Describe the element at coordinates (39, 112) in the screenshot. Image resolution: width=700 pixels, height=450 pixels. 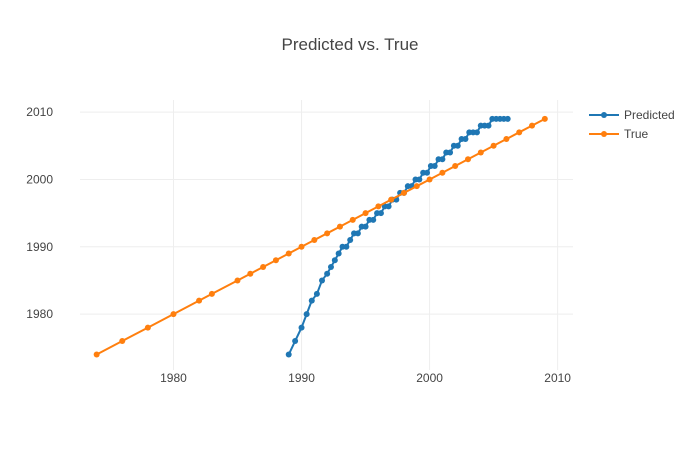
I see `y-tick-label: 2010` at that location.